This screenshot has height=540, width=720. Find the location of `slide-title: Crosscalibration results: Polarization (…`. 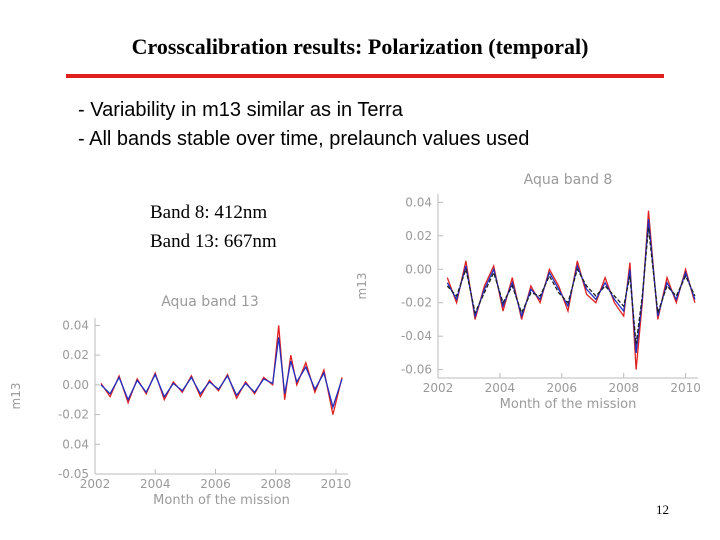

slide-title: Crosscalibration results: Polarization (… is located at coordinates (360, 46).